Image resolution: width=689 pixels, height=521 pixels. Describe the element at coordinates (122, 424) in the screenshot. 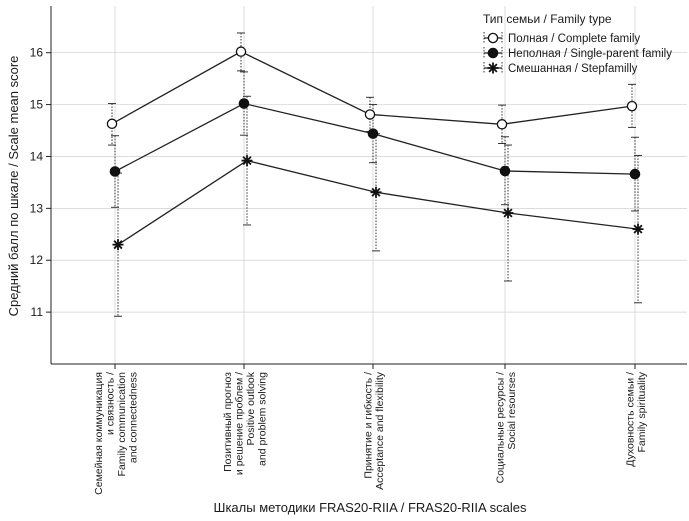

I see `x-category-label-line: Family communication` at that location.